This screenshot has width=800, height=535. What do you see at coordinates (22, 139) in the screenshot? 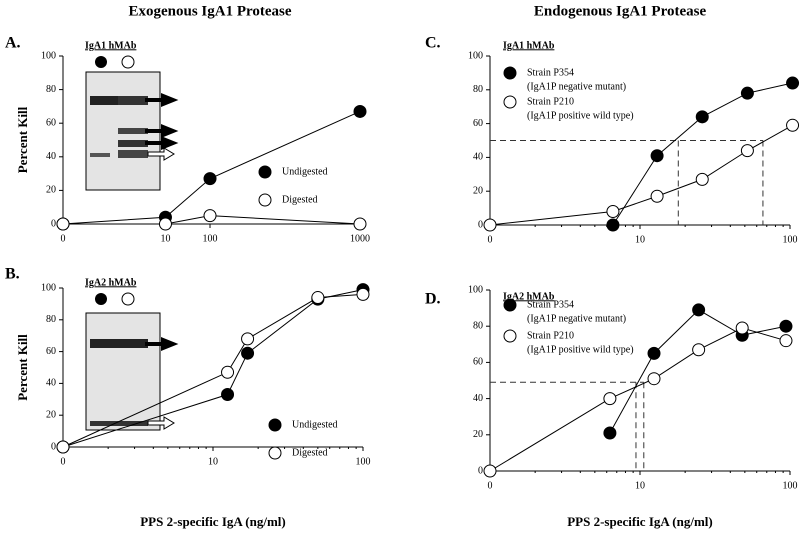
I see `y-axis-label: Percent Kill` at bounding box center [22, 139].